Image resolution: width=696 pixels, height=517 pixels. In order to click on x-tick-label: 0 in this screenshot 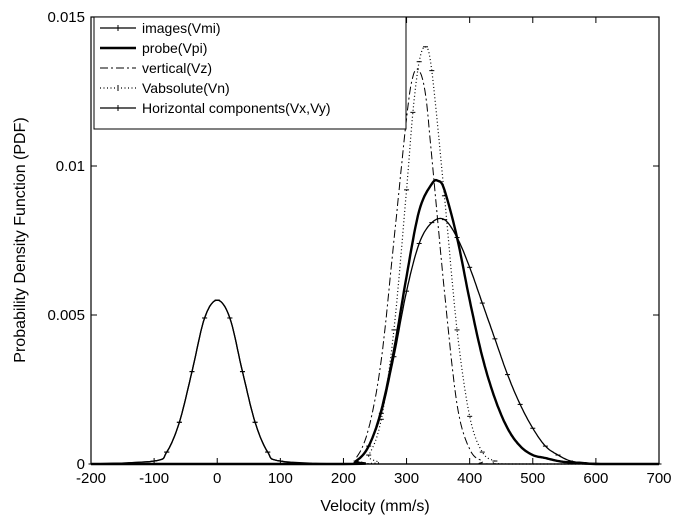, I will do `click(217, 478)`.